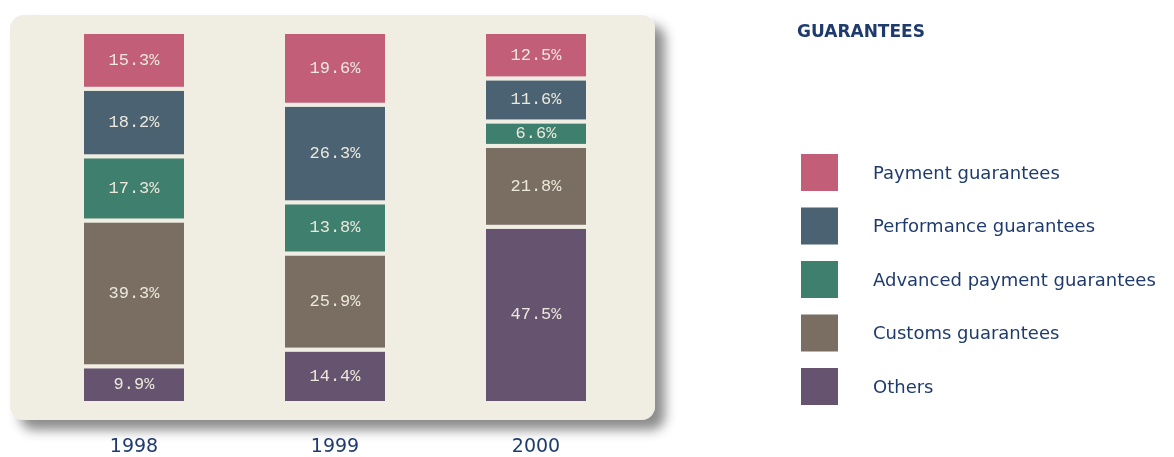 The width and height of the screenshot is (1174, 457). What do you see at coordinates (335, 68) in the screenshot?
I see `data-label: 19.6%` at bounding box center [335, 68].